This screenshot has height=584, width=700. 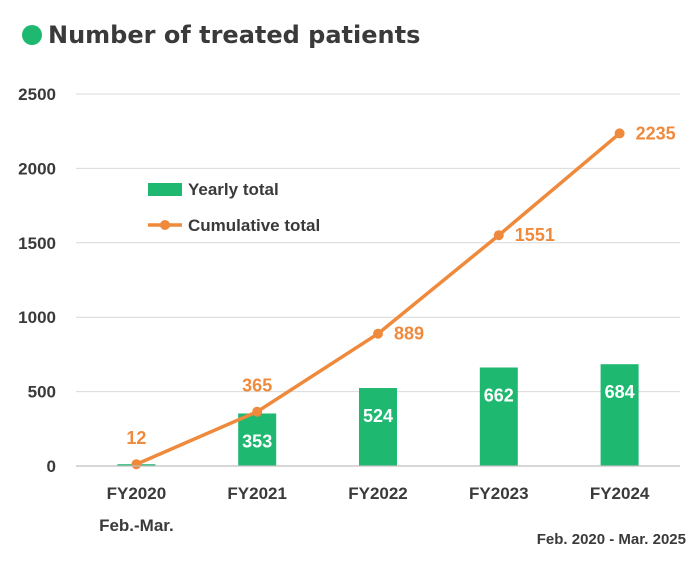 What do you see at coordinates (37, 94) in the screenshot?
I see `y-tick-label: 2500` at bounding box center [37, 94].